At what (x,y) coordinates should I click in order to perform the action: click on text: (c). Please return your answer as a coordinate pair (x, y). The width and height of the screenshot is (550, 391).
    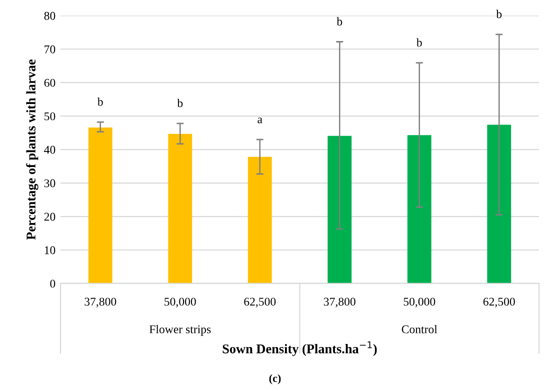
    Looking at the image, I should click on (275, 379).